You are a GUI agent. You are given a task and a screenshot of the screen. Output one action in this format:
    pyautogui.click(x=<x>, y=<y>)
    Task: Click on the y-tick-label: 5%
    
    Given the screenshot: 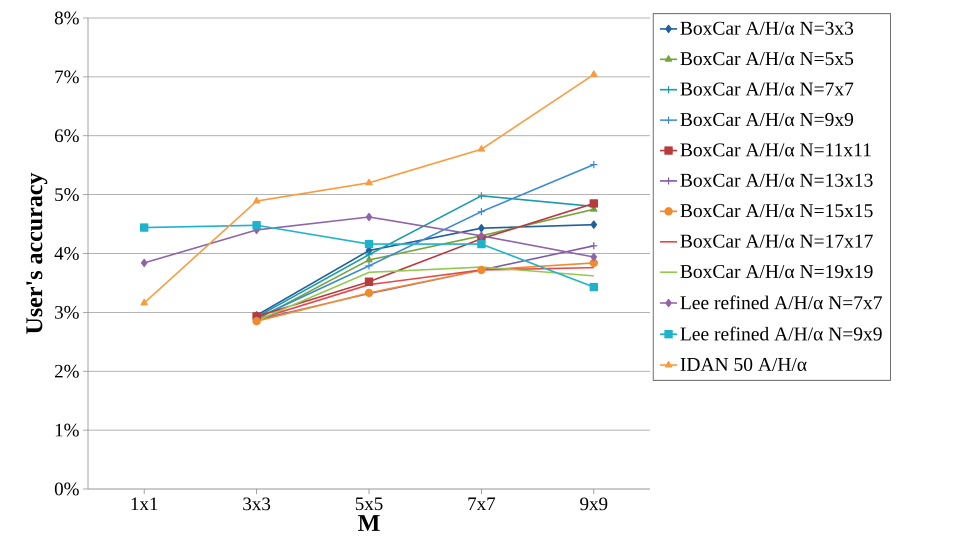 What is the action you would take?
    pyautogui.click(x=67, y=195)
    